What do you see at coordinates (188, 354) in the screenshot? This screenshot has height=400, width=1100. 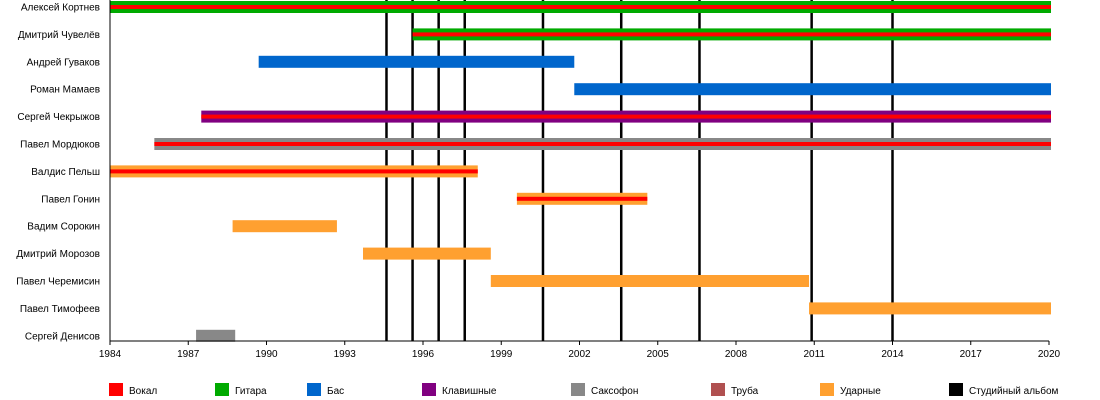 I see `x-tick-label-1: 1987` at bounding box center [188, 354].